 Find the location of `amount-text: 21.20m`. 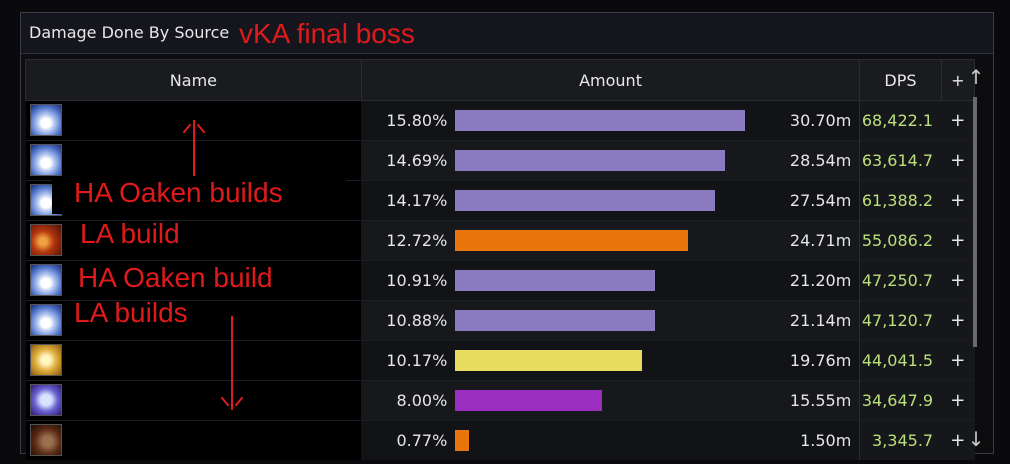

amount-text: 21.20m is located at coordinates (820, 280).